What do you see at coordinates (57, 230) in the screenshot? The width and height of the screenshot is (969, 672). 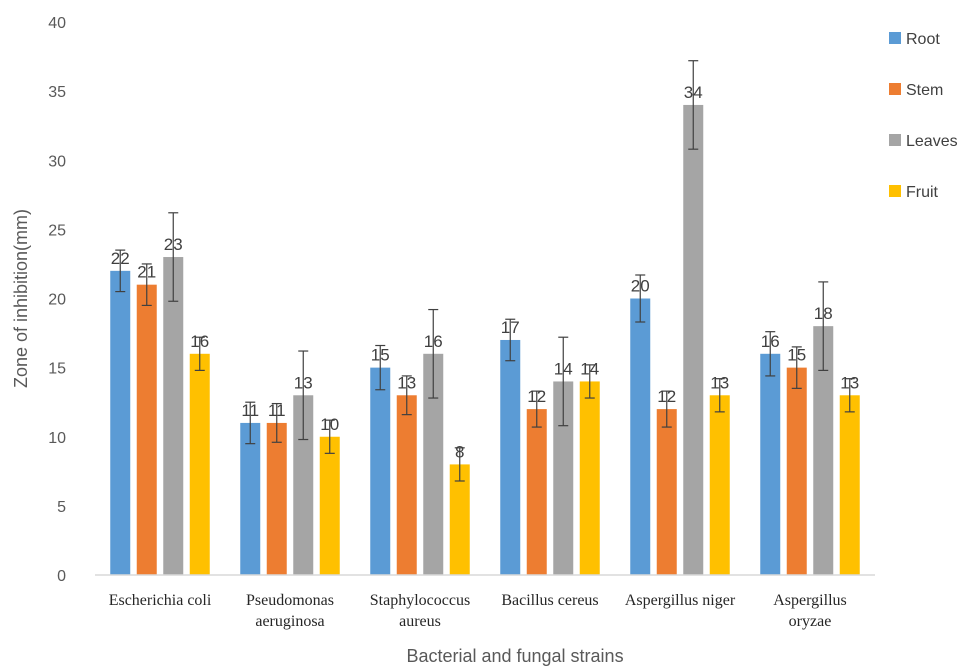 I see `y-tick-label: 25` at bounding box center [57, 230].